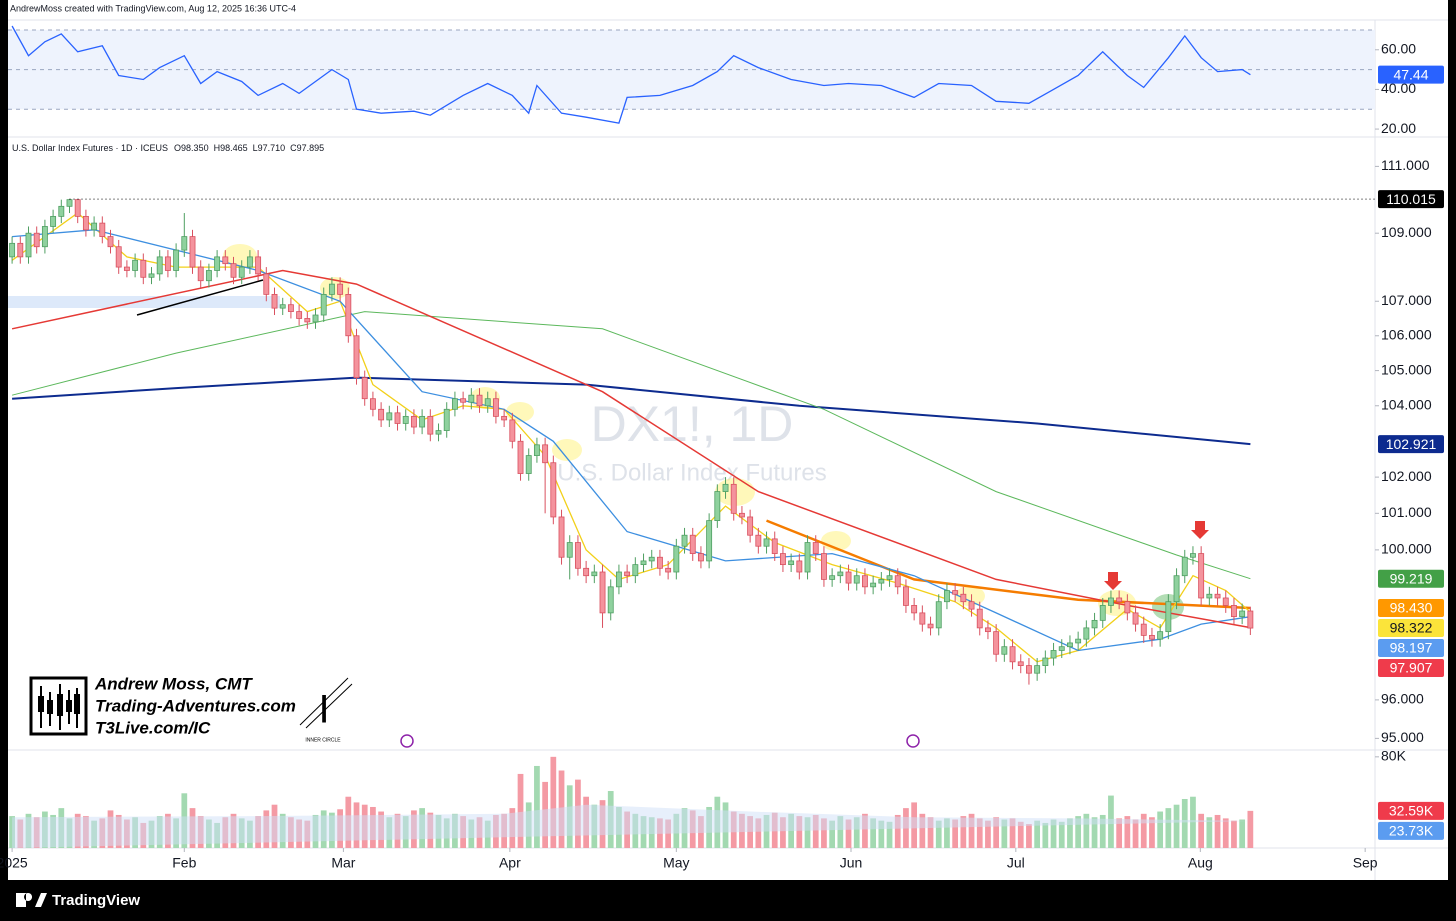  Describe the element at coordinates (692, 424) in the screenshot. I see `watermark-ticker: DX1!, 1D` at that location.